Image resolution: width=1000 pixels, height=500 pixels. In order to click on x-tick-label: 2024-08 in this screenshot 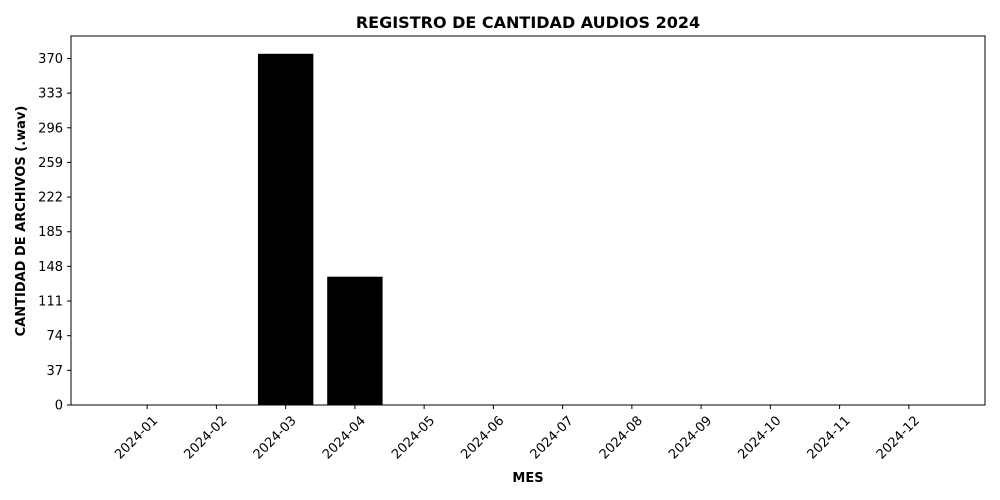, I will do `click(621, 437)`.